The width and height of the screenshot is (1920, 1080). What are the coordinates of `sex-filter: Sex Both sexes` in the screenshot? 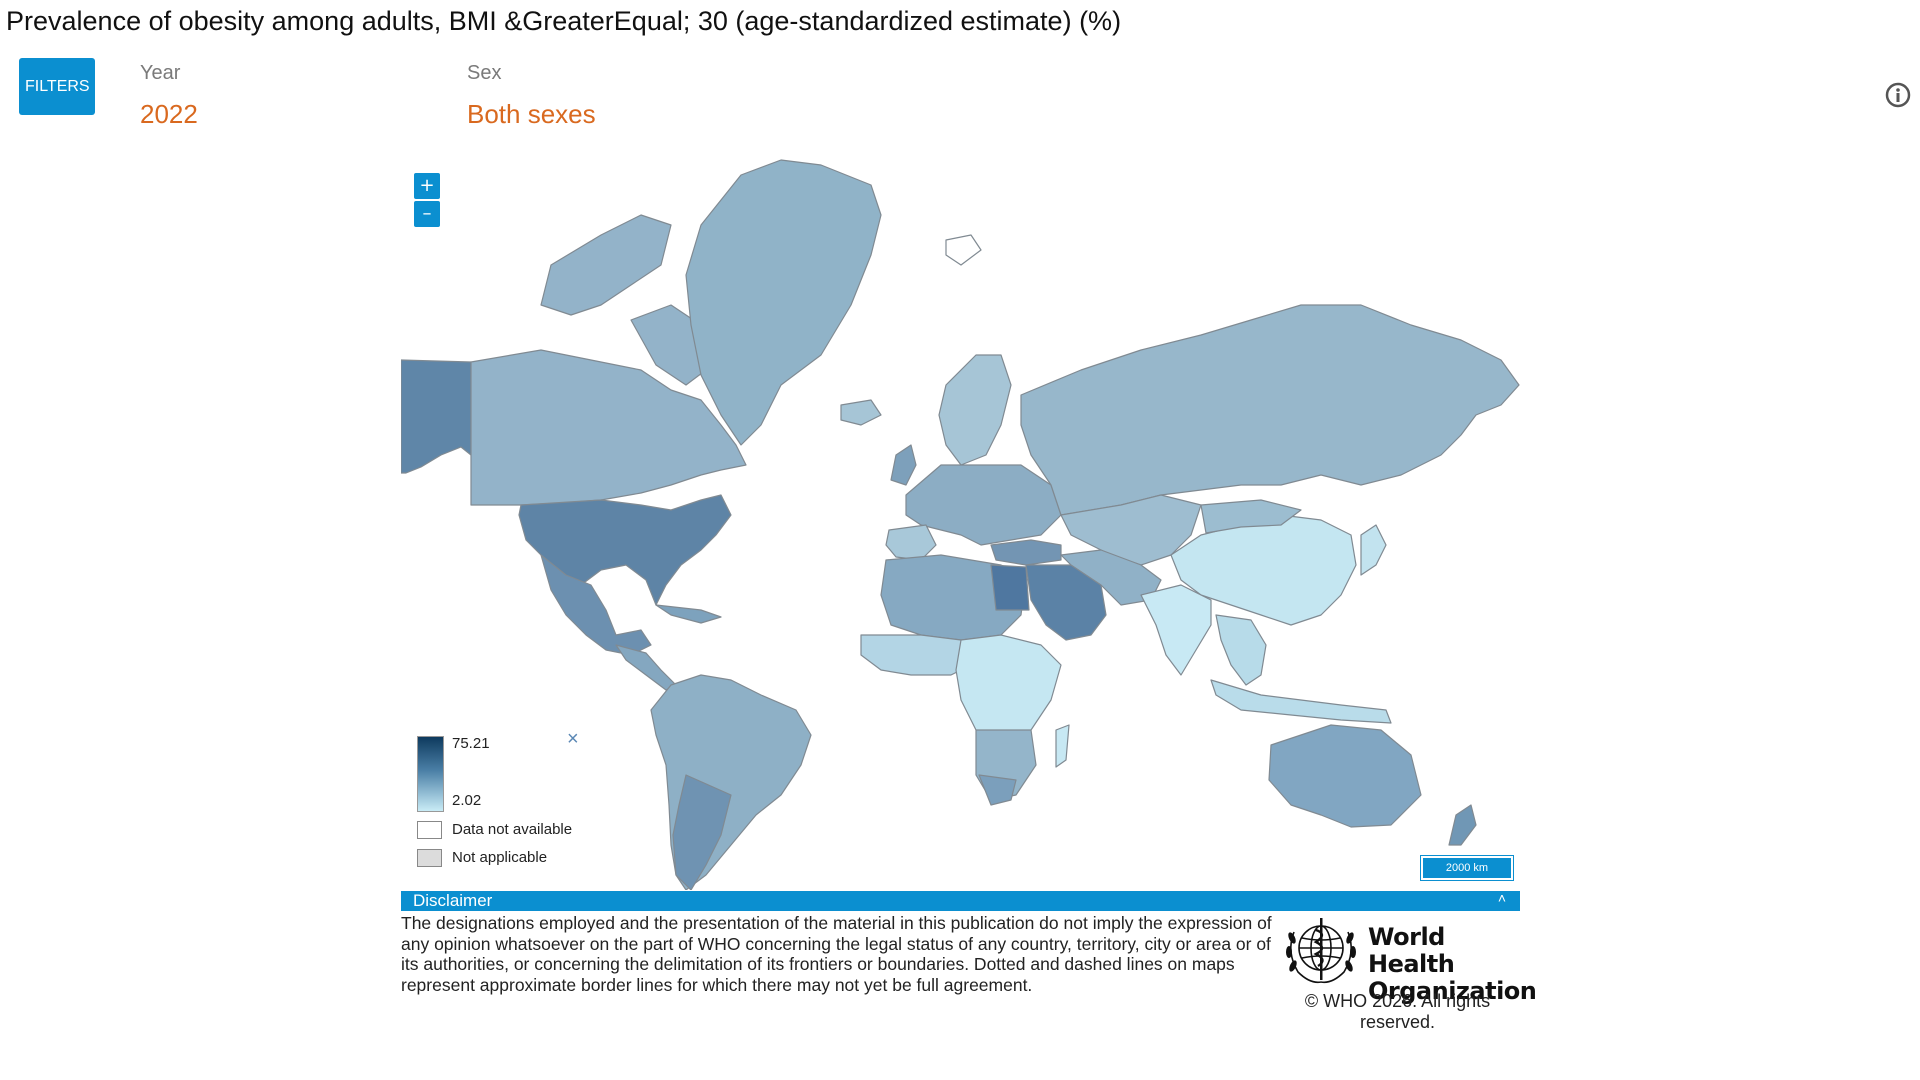 It's located at (531, 96).